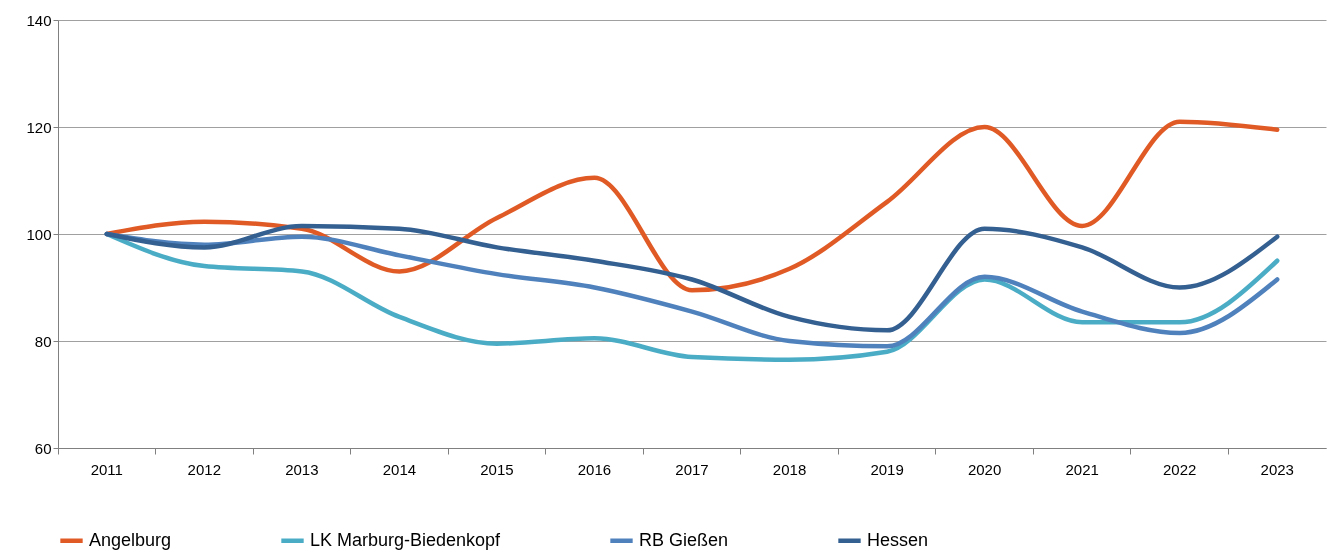 Image resolution: width=1329 pixels, height=556 pixels. Describe the element at coordinates (1082, 469) in the screenshot. I see `x-tick-label: 2021` at that location.